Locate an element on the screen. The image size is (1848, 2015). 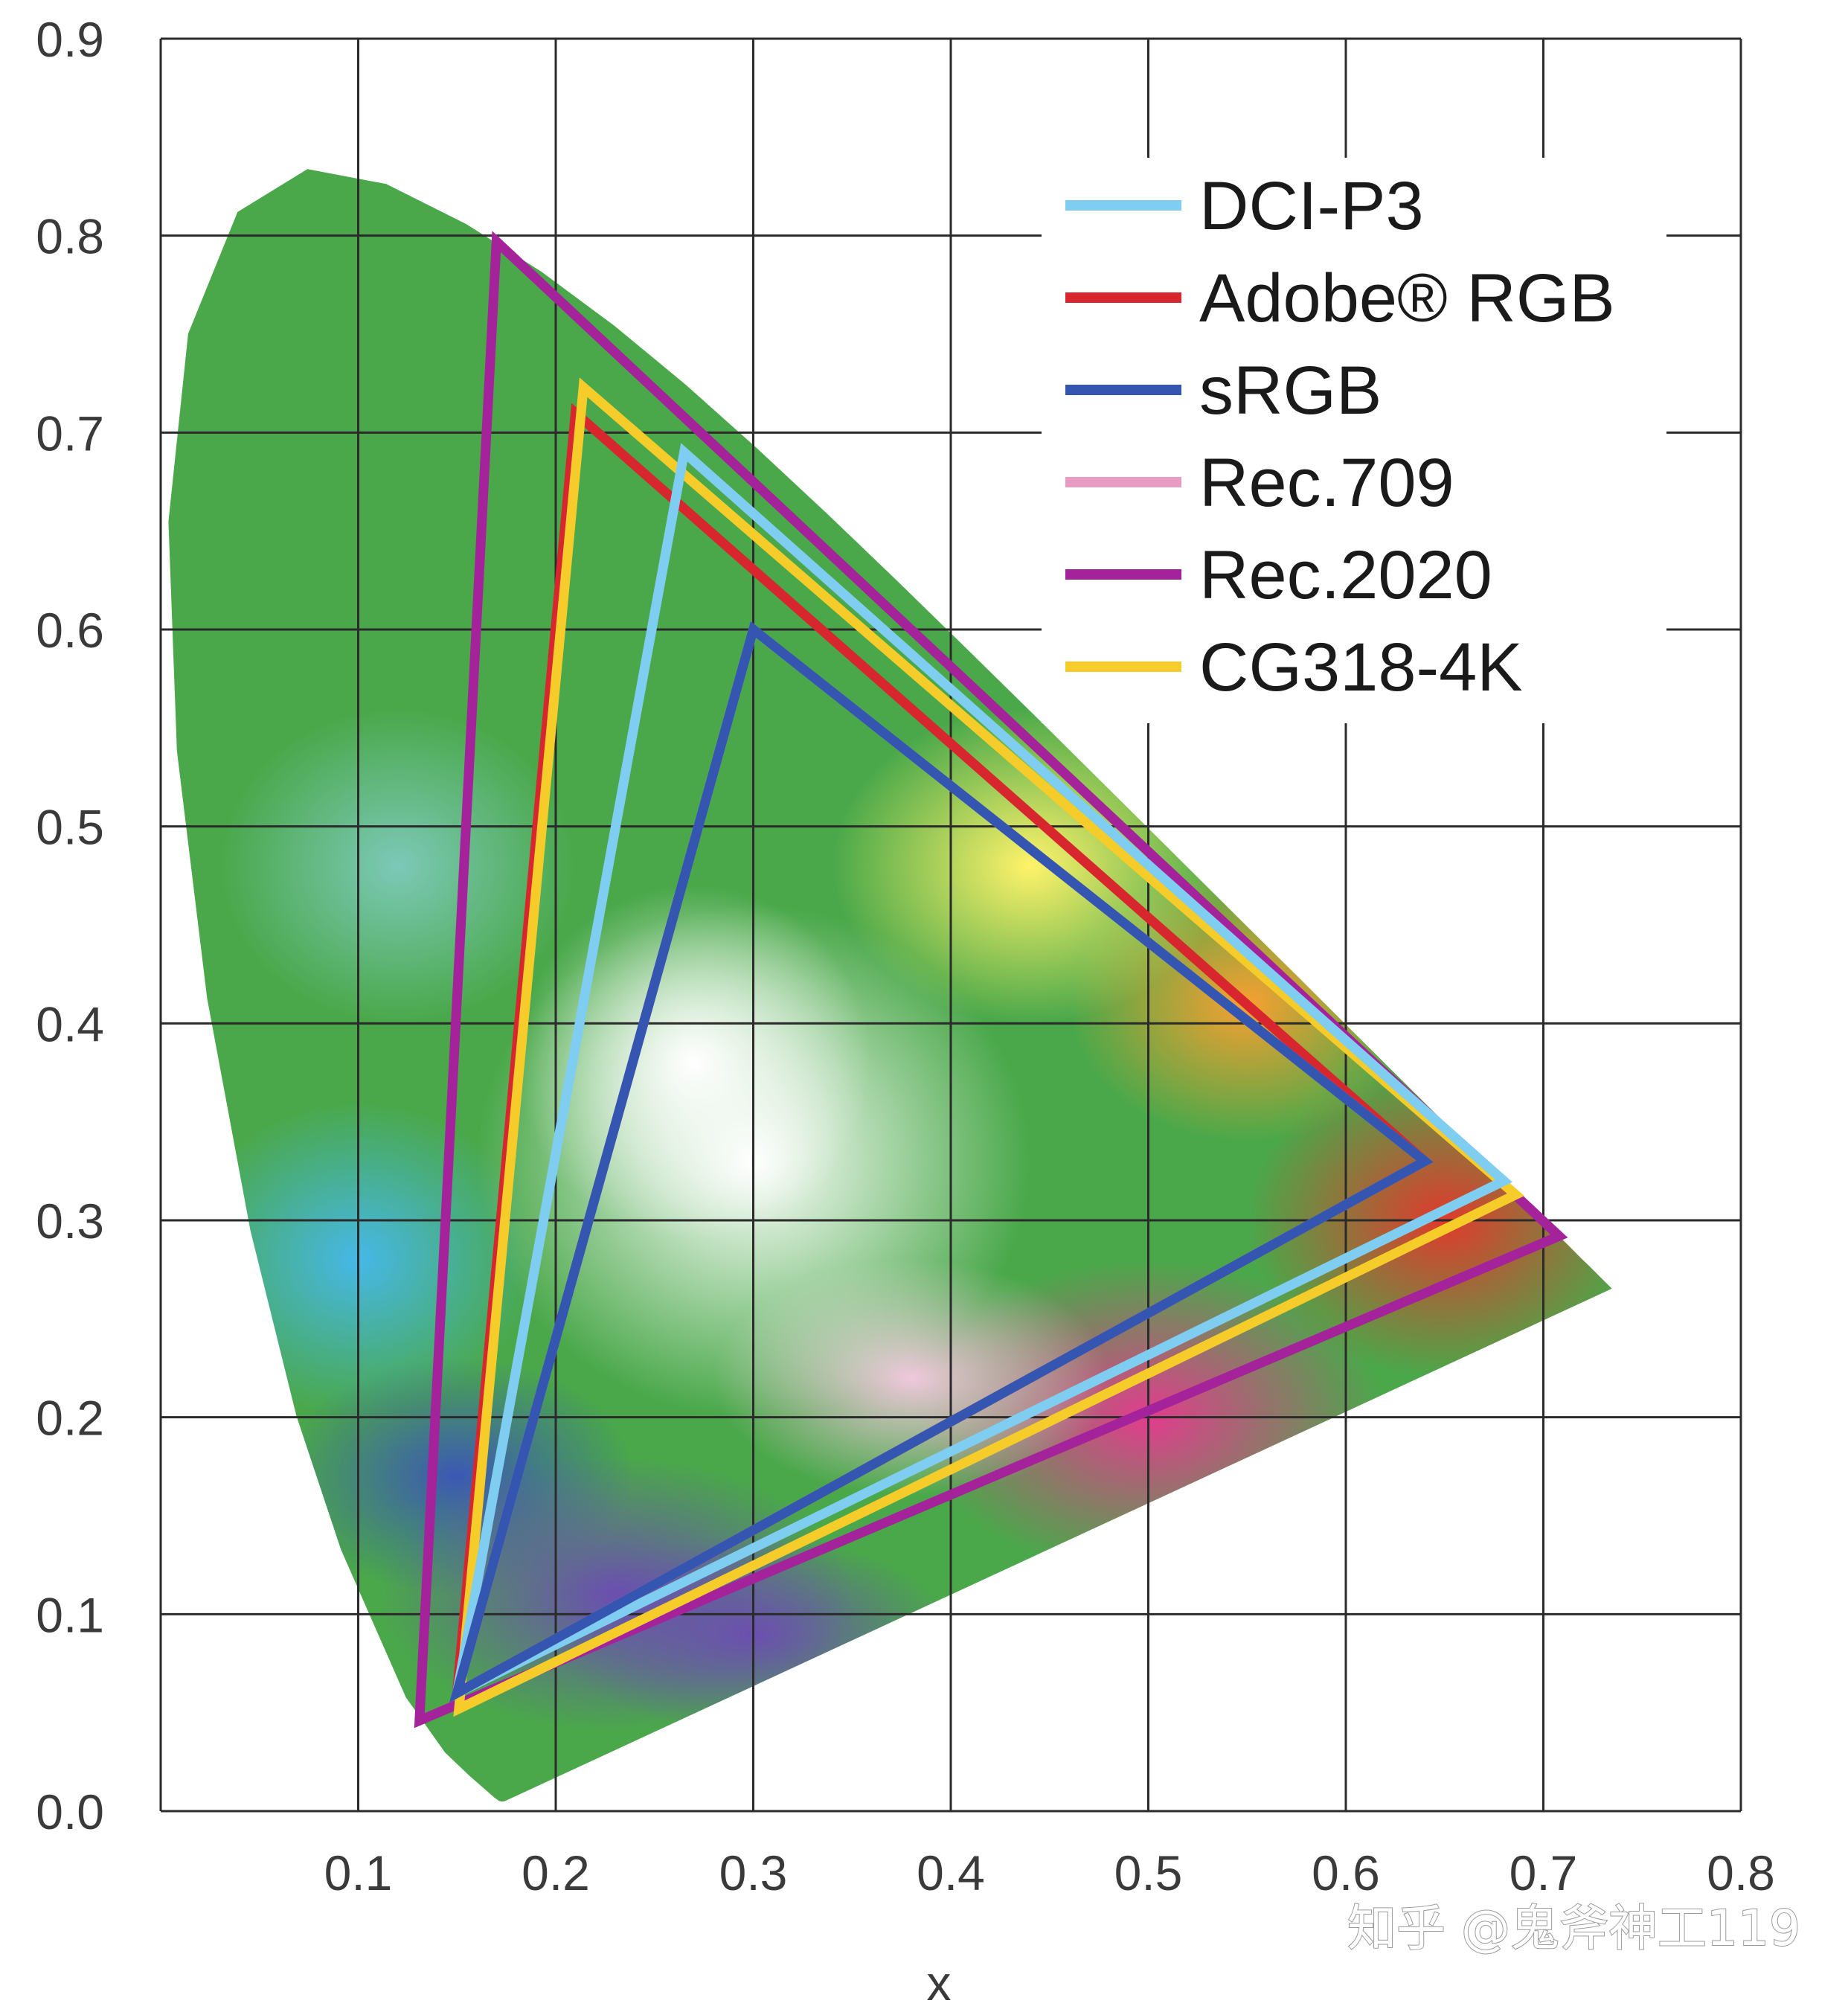
legend-label: Rec.2020 is located at coordinates (1345, 575).